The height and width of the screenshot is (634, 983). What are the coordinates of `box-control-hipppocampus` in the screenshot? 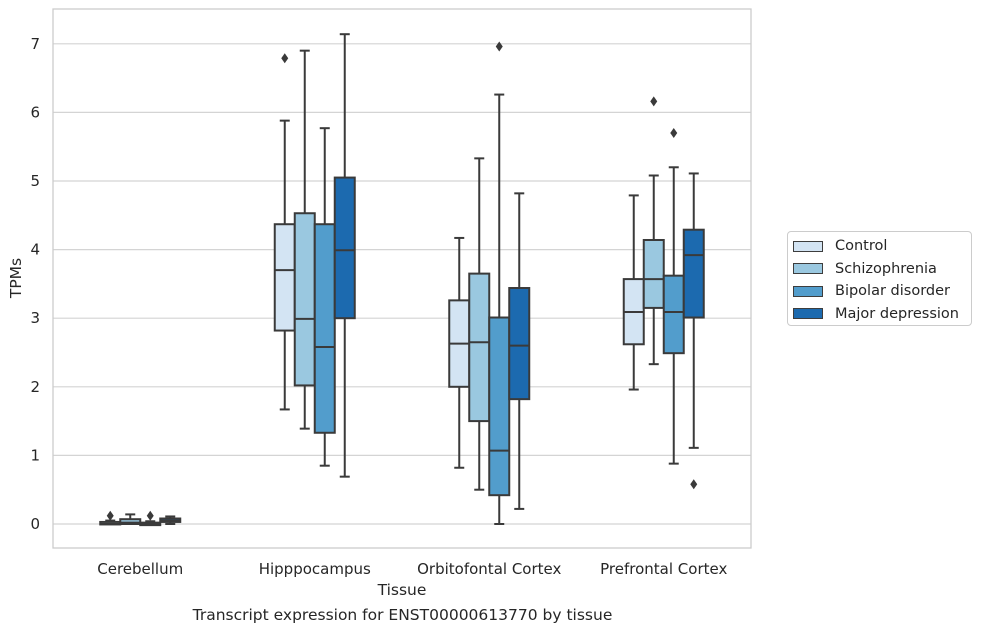 It's located at (284, 277).